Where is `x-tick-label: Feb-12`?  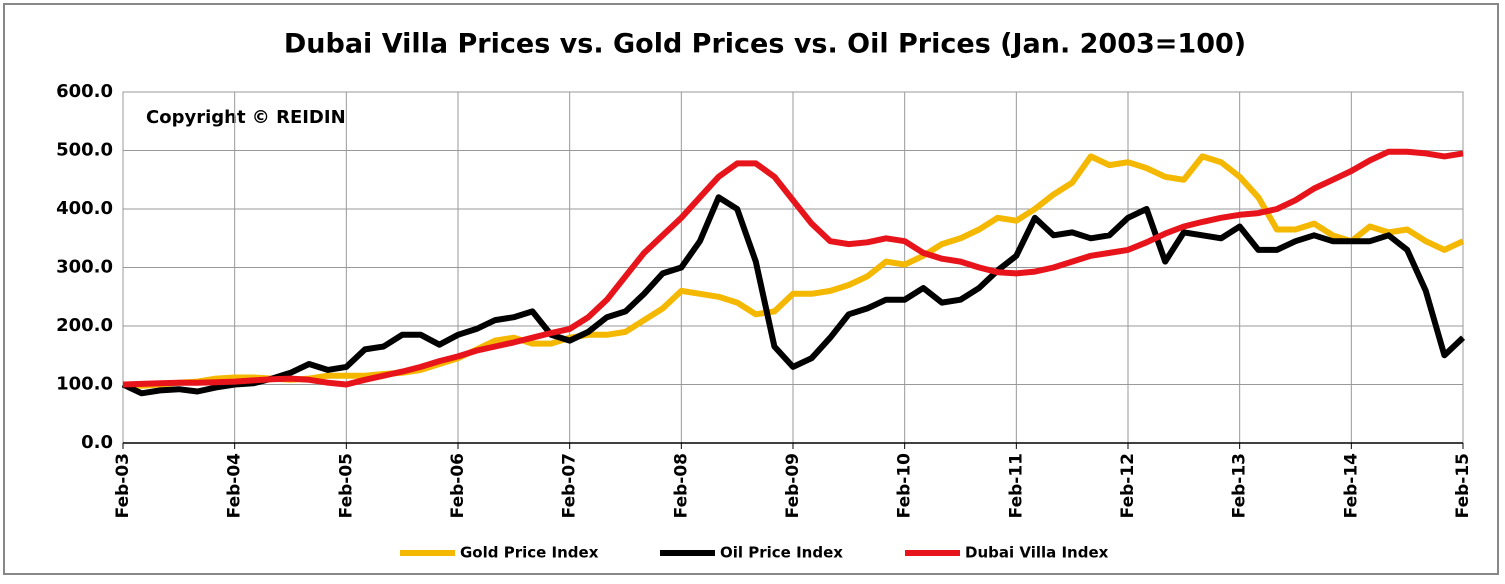 x-tick-label: Feb-12 is located at coordinates (1128, 485).